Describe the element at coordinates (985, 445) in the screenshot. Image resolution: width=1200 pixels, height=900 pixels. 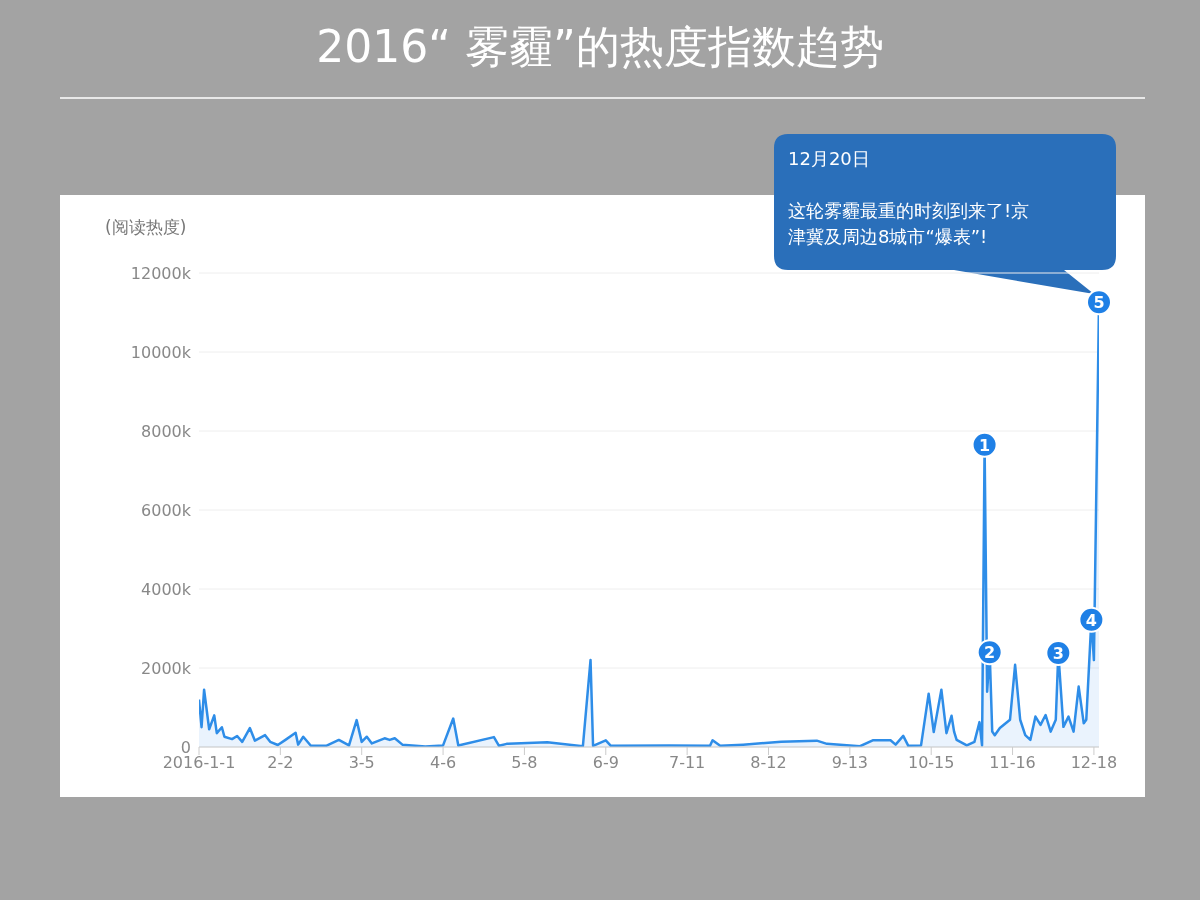
I see `annotation: 1` at that location.